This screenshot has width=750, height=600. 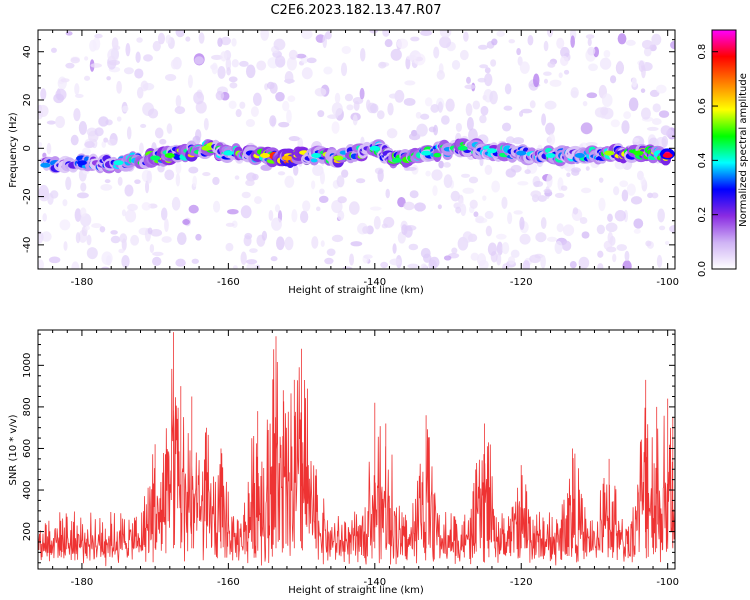 I want to click on y-tick-label: 200, so click(x=27, y=531).